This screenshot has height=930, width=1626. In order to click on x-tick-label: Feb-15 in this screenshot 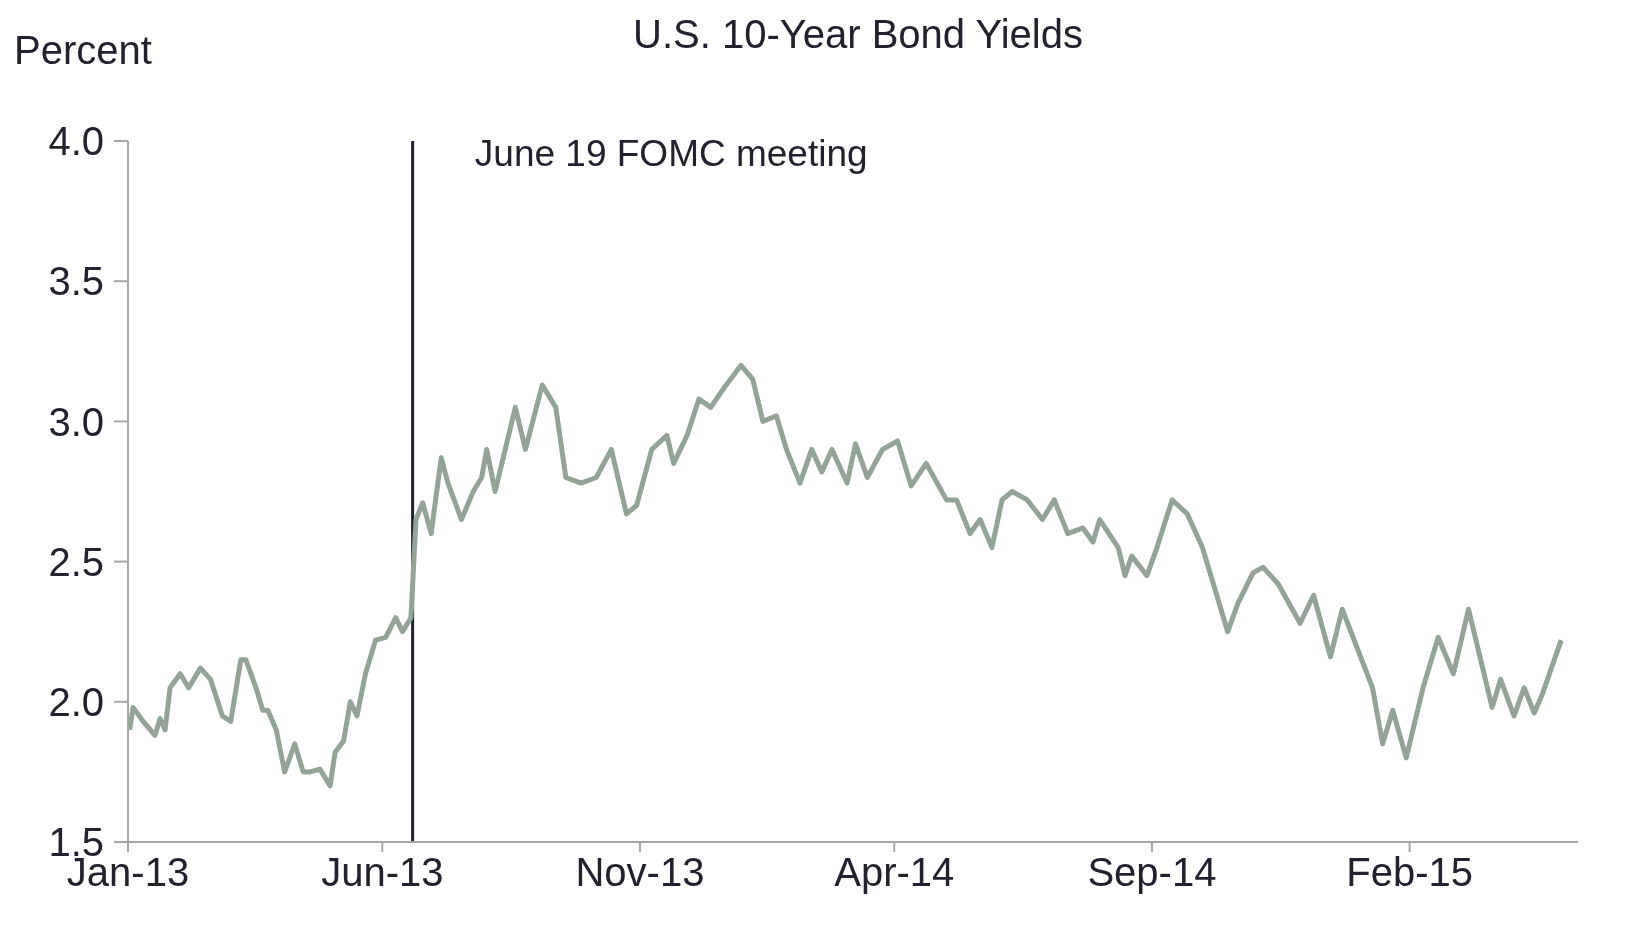, I will do `click(1409, 872)`.